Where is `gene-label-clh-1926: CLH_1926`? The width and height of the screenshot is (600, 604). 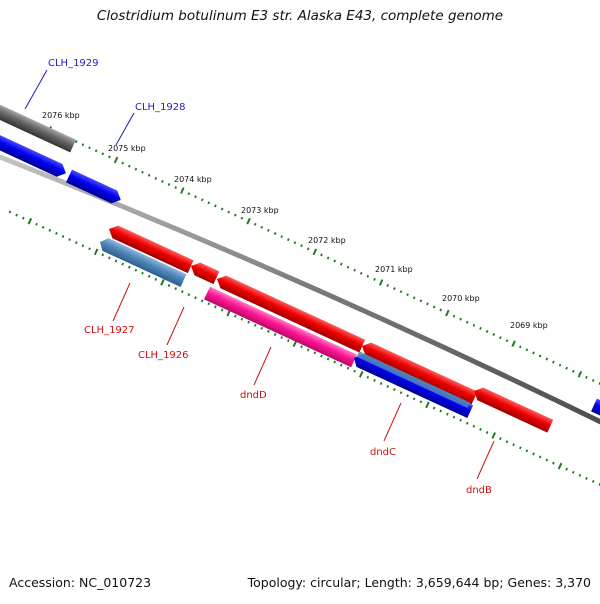 gene-label-clh-1926: CLH_1926 is located at coordinates (163, 355).